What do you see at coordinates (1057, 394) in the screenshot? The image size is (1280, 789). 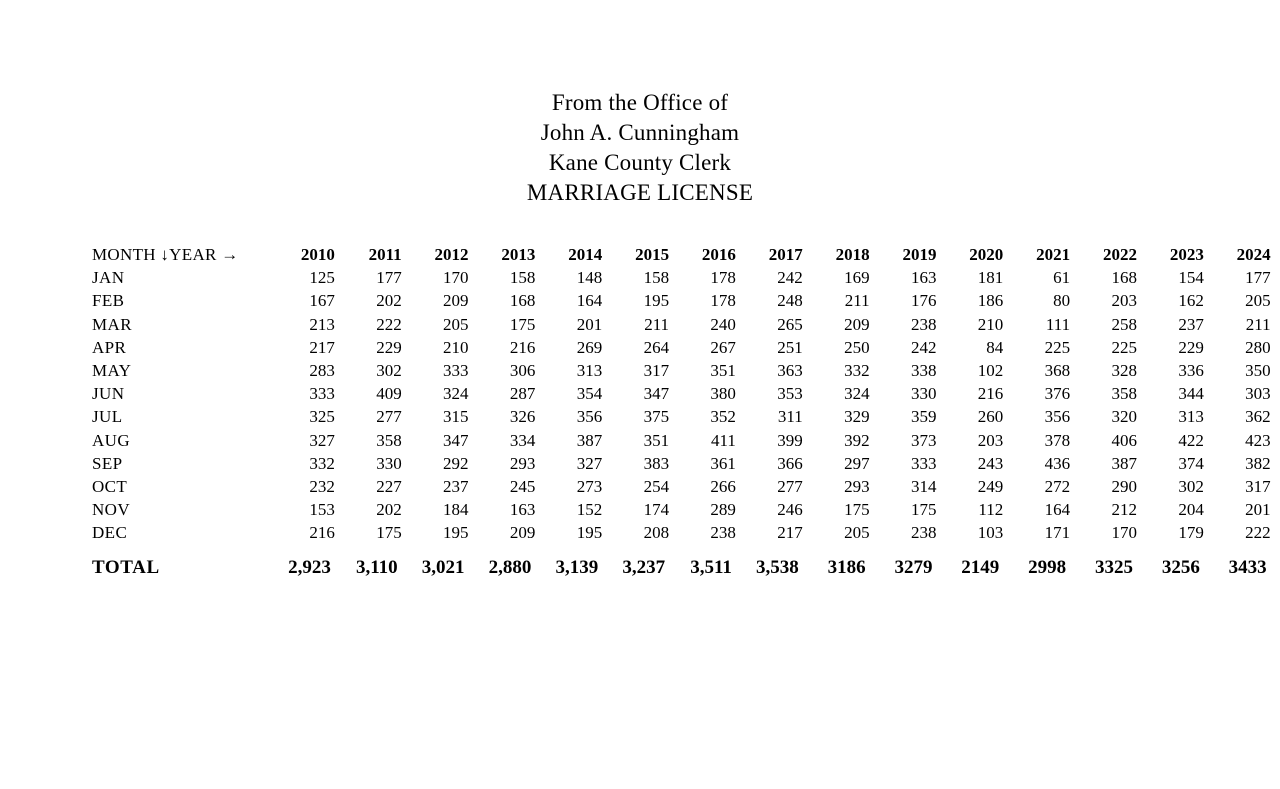 I see `cell-jun-2021: 376` at bounding box center [1057, 394].